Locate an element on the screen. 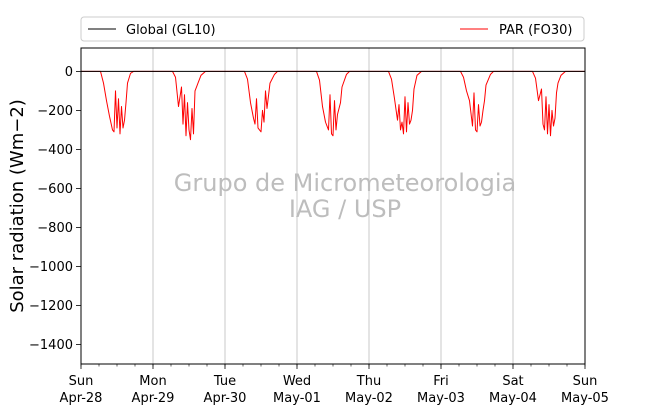  legend-box is located at coordinates (332, 29).